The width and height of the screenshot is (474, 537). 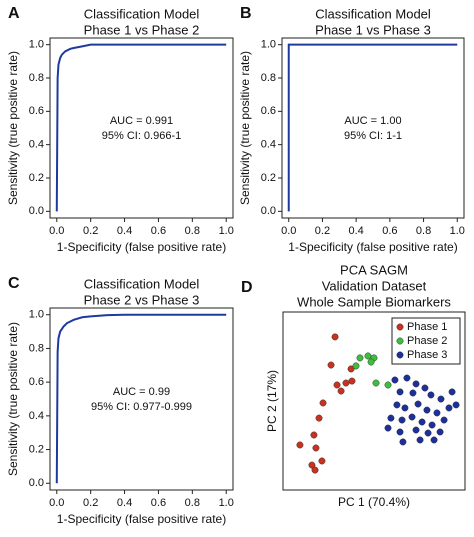 I want to click on annotation: 95% CI: 0.977-0.999, so click(x=141, y=407).